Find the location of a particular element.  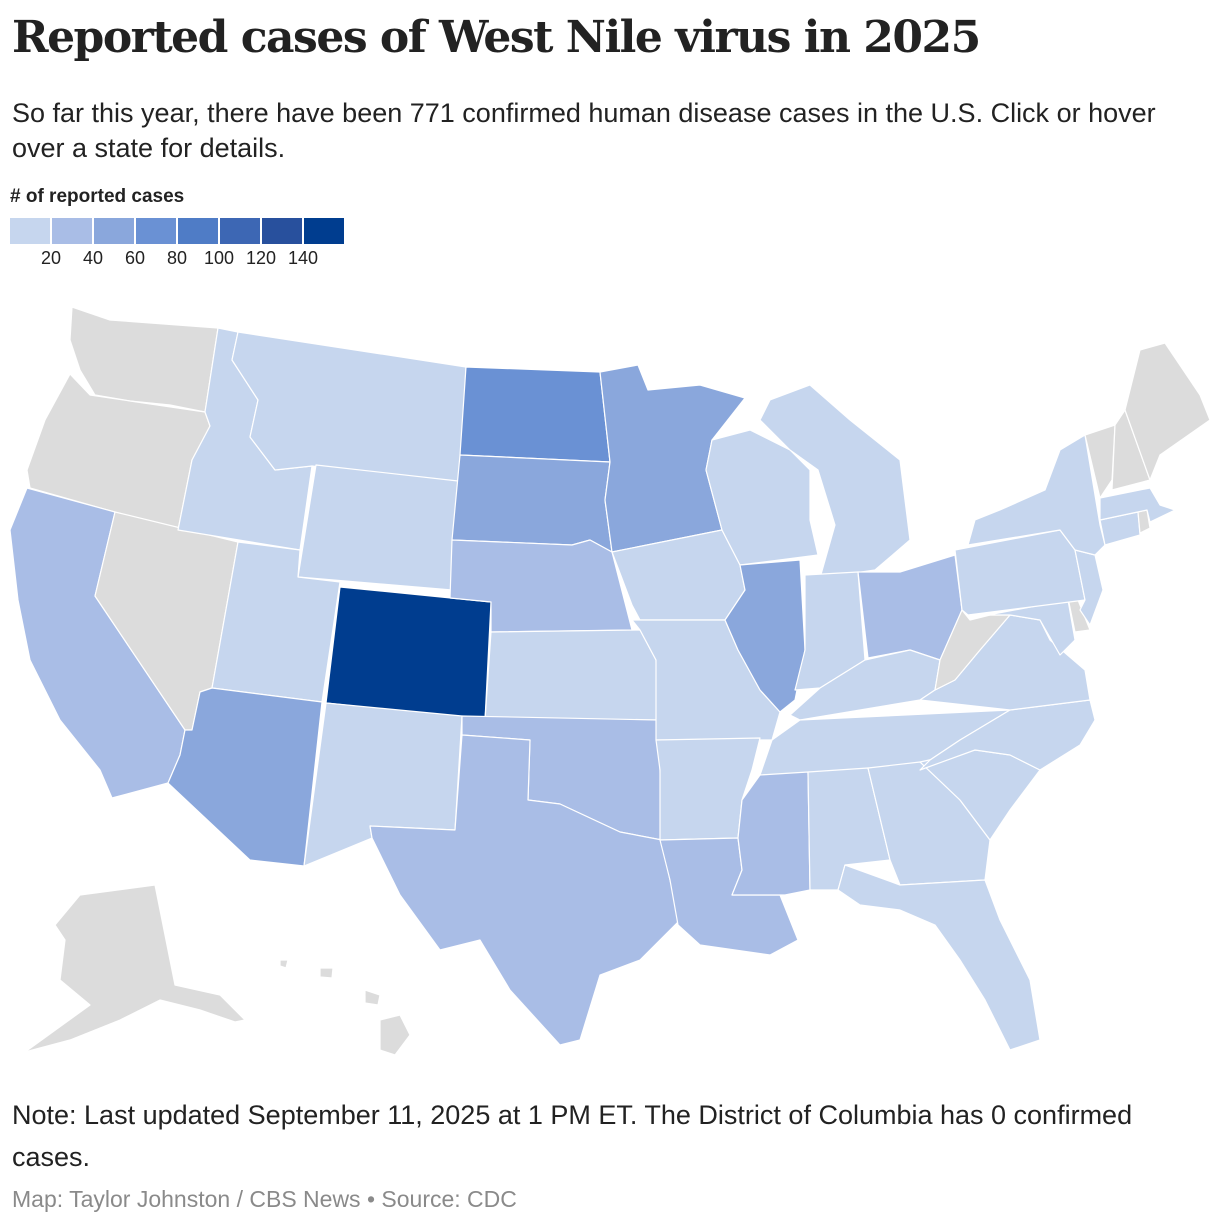

state-tx is located at coordinates (525, 890).